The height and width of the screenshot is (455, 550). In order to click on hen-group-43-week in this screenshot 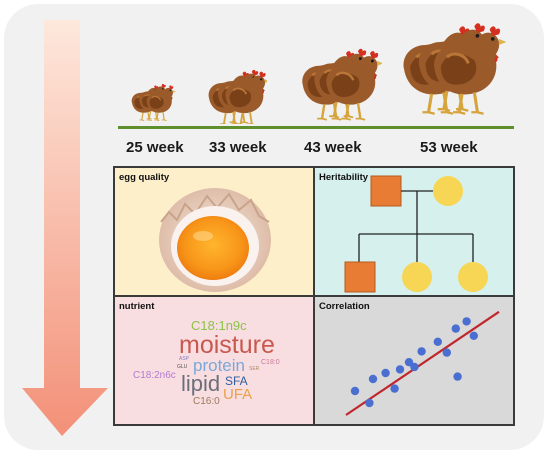, I will do `click(341, 87)`.